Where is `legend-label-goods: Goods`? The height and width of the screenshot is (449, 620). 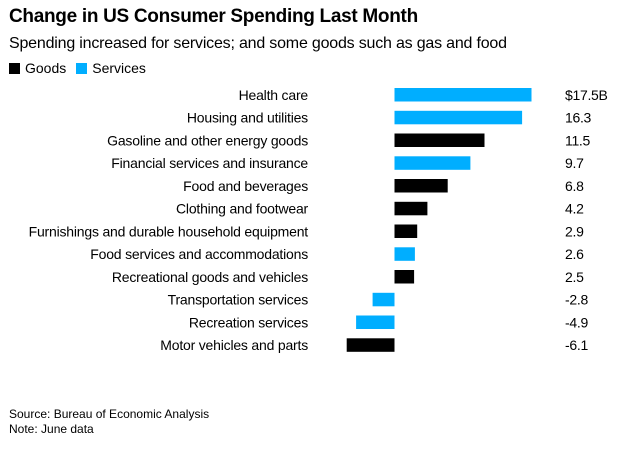
legend-label-goods: Goods is located at coordinates (46, 68).